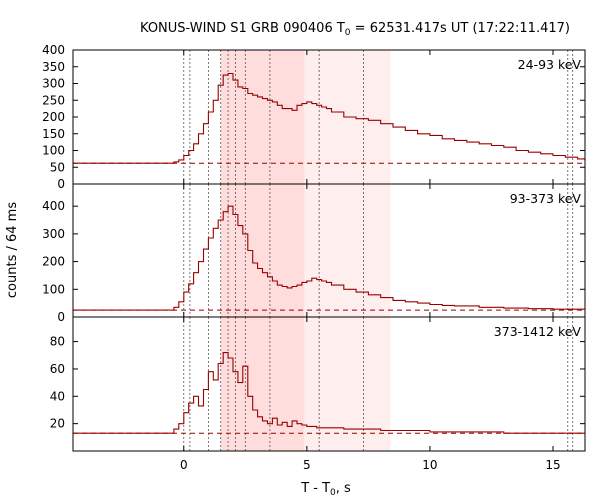 This screenshot has width=600, height=500. What do you see at coordinates (343, 488) in the screenshot?
I see `x-axis-label-suffix: , s` at bounding box center [343, 488].